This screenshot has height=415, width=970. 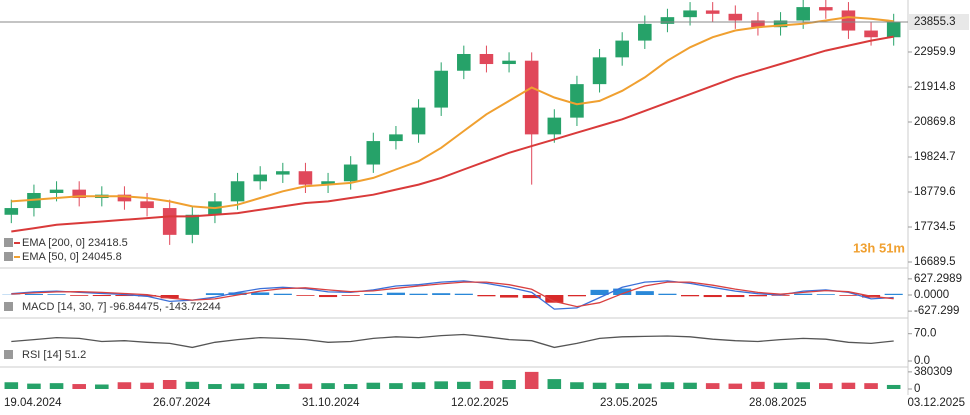 What do you see at coordinates (933, 372) in the screenshot?
I see `y-tick-label: 380309` at bounding box center [933, 372].